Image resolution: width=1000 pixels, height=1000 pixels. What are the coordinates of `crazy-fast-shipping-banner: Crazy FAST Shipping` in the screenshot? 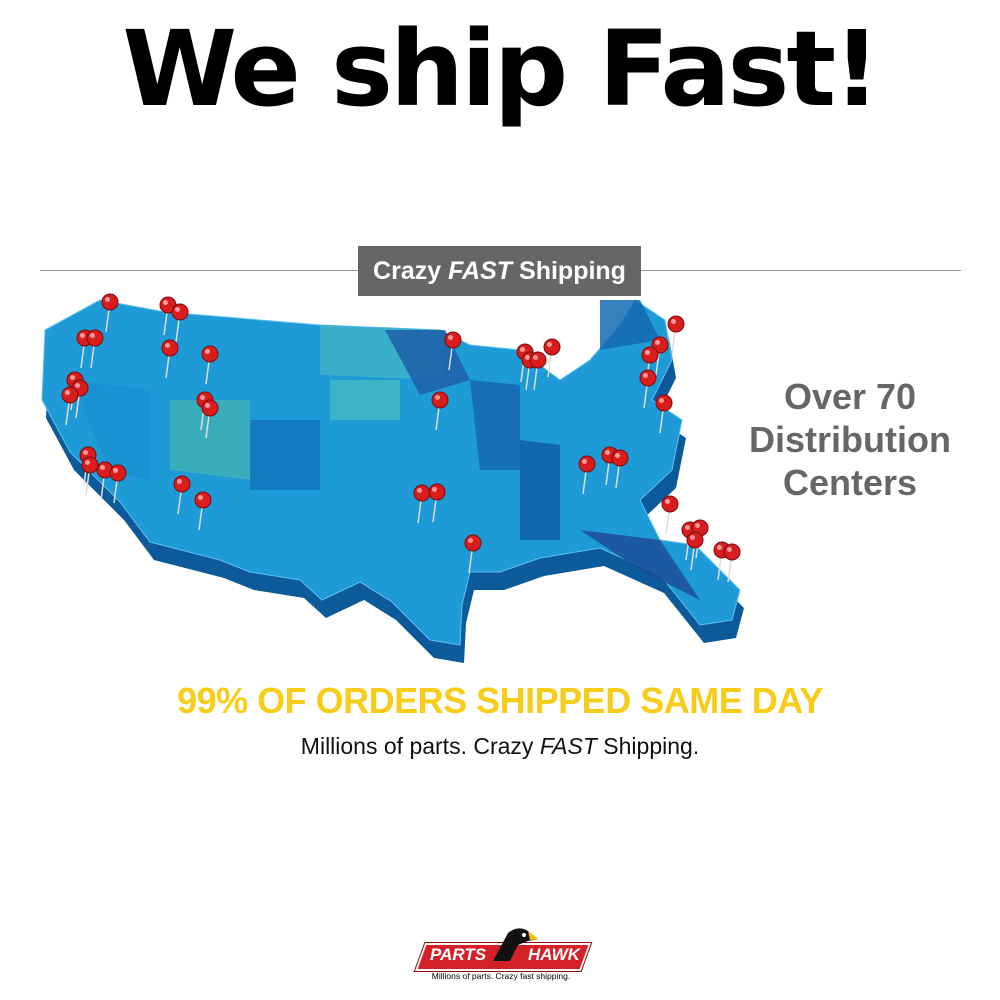 It's located at (499, 271).